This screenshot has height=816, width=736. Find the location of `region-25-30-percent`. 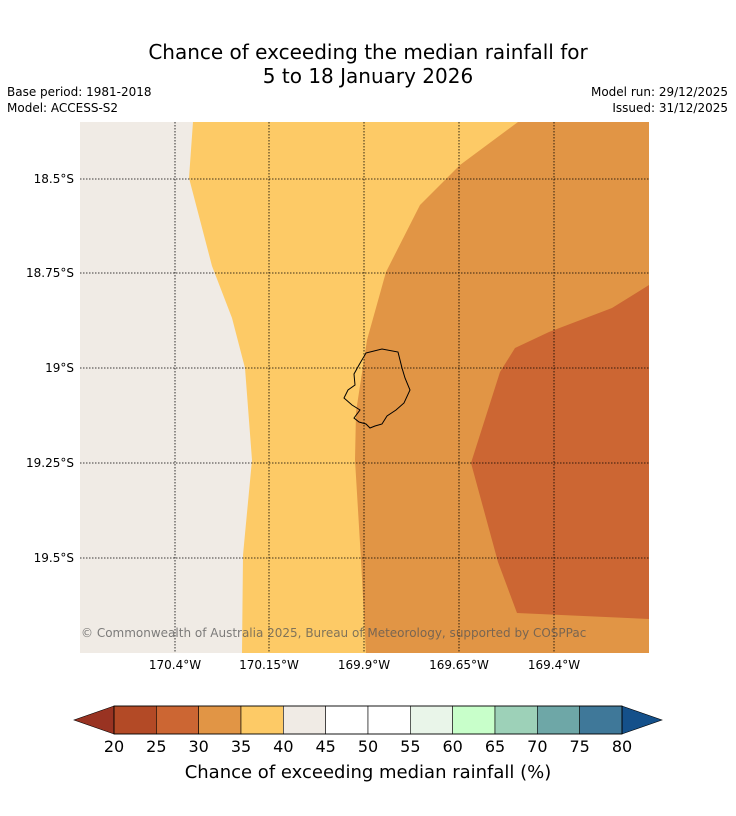

region-25-30-percent is located at coordinates (560, 452).